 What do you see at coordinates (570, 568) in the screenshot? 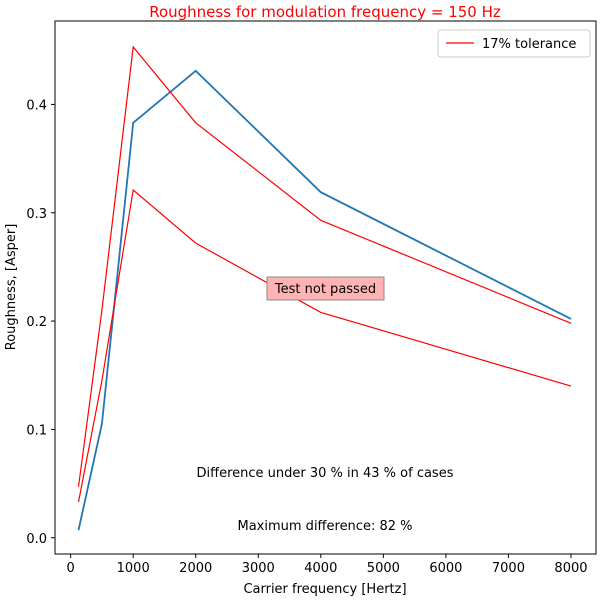
I see `x-tick-label: 8000` at bounding box center [570, 568].